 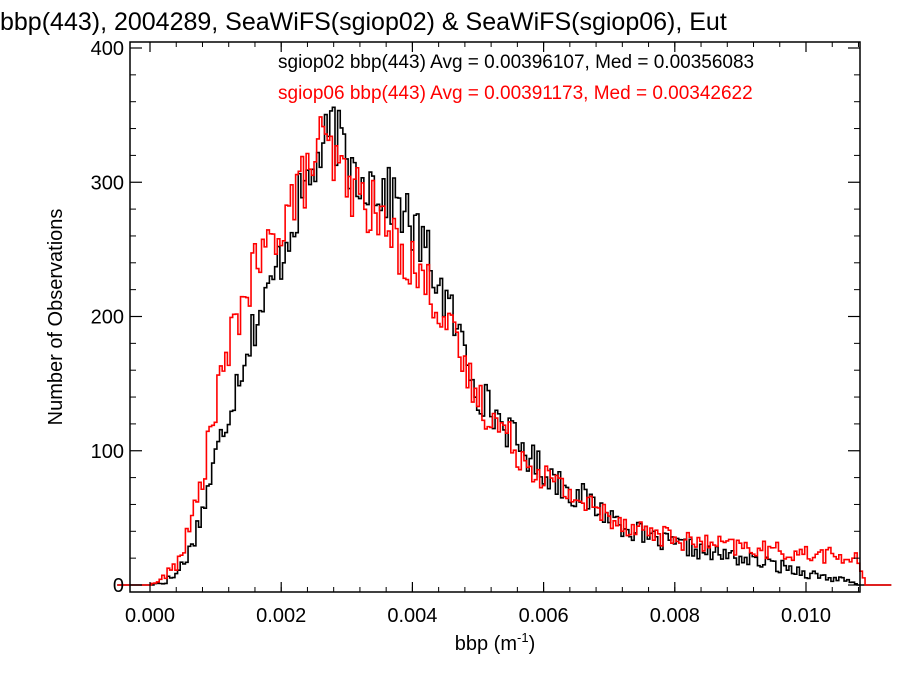 I want to click on y-tick-label: 0, so click(x=118, y=586).